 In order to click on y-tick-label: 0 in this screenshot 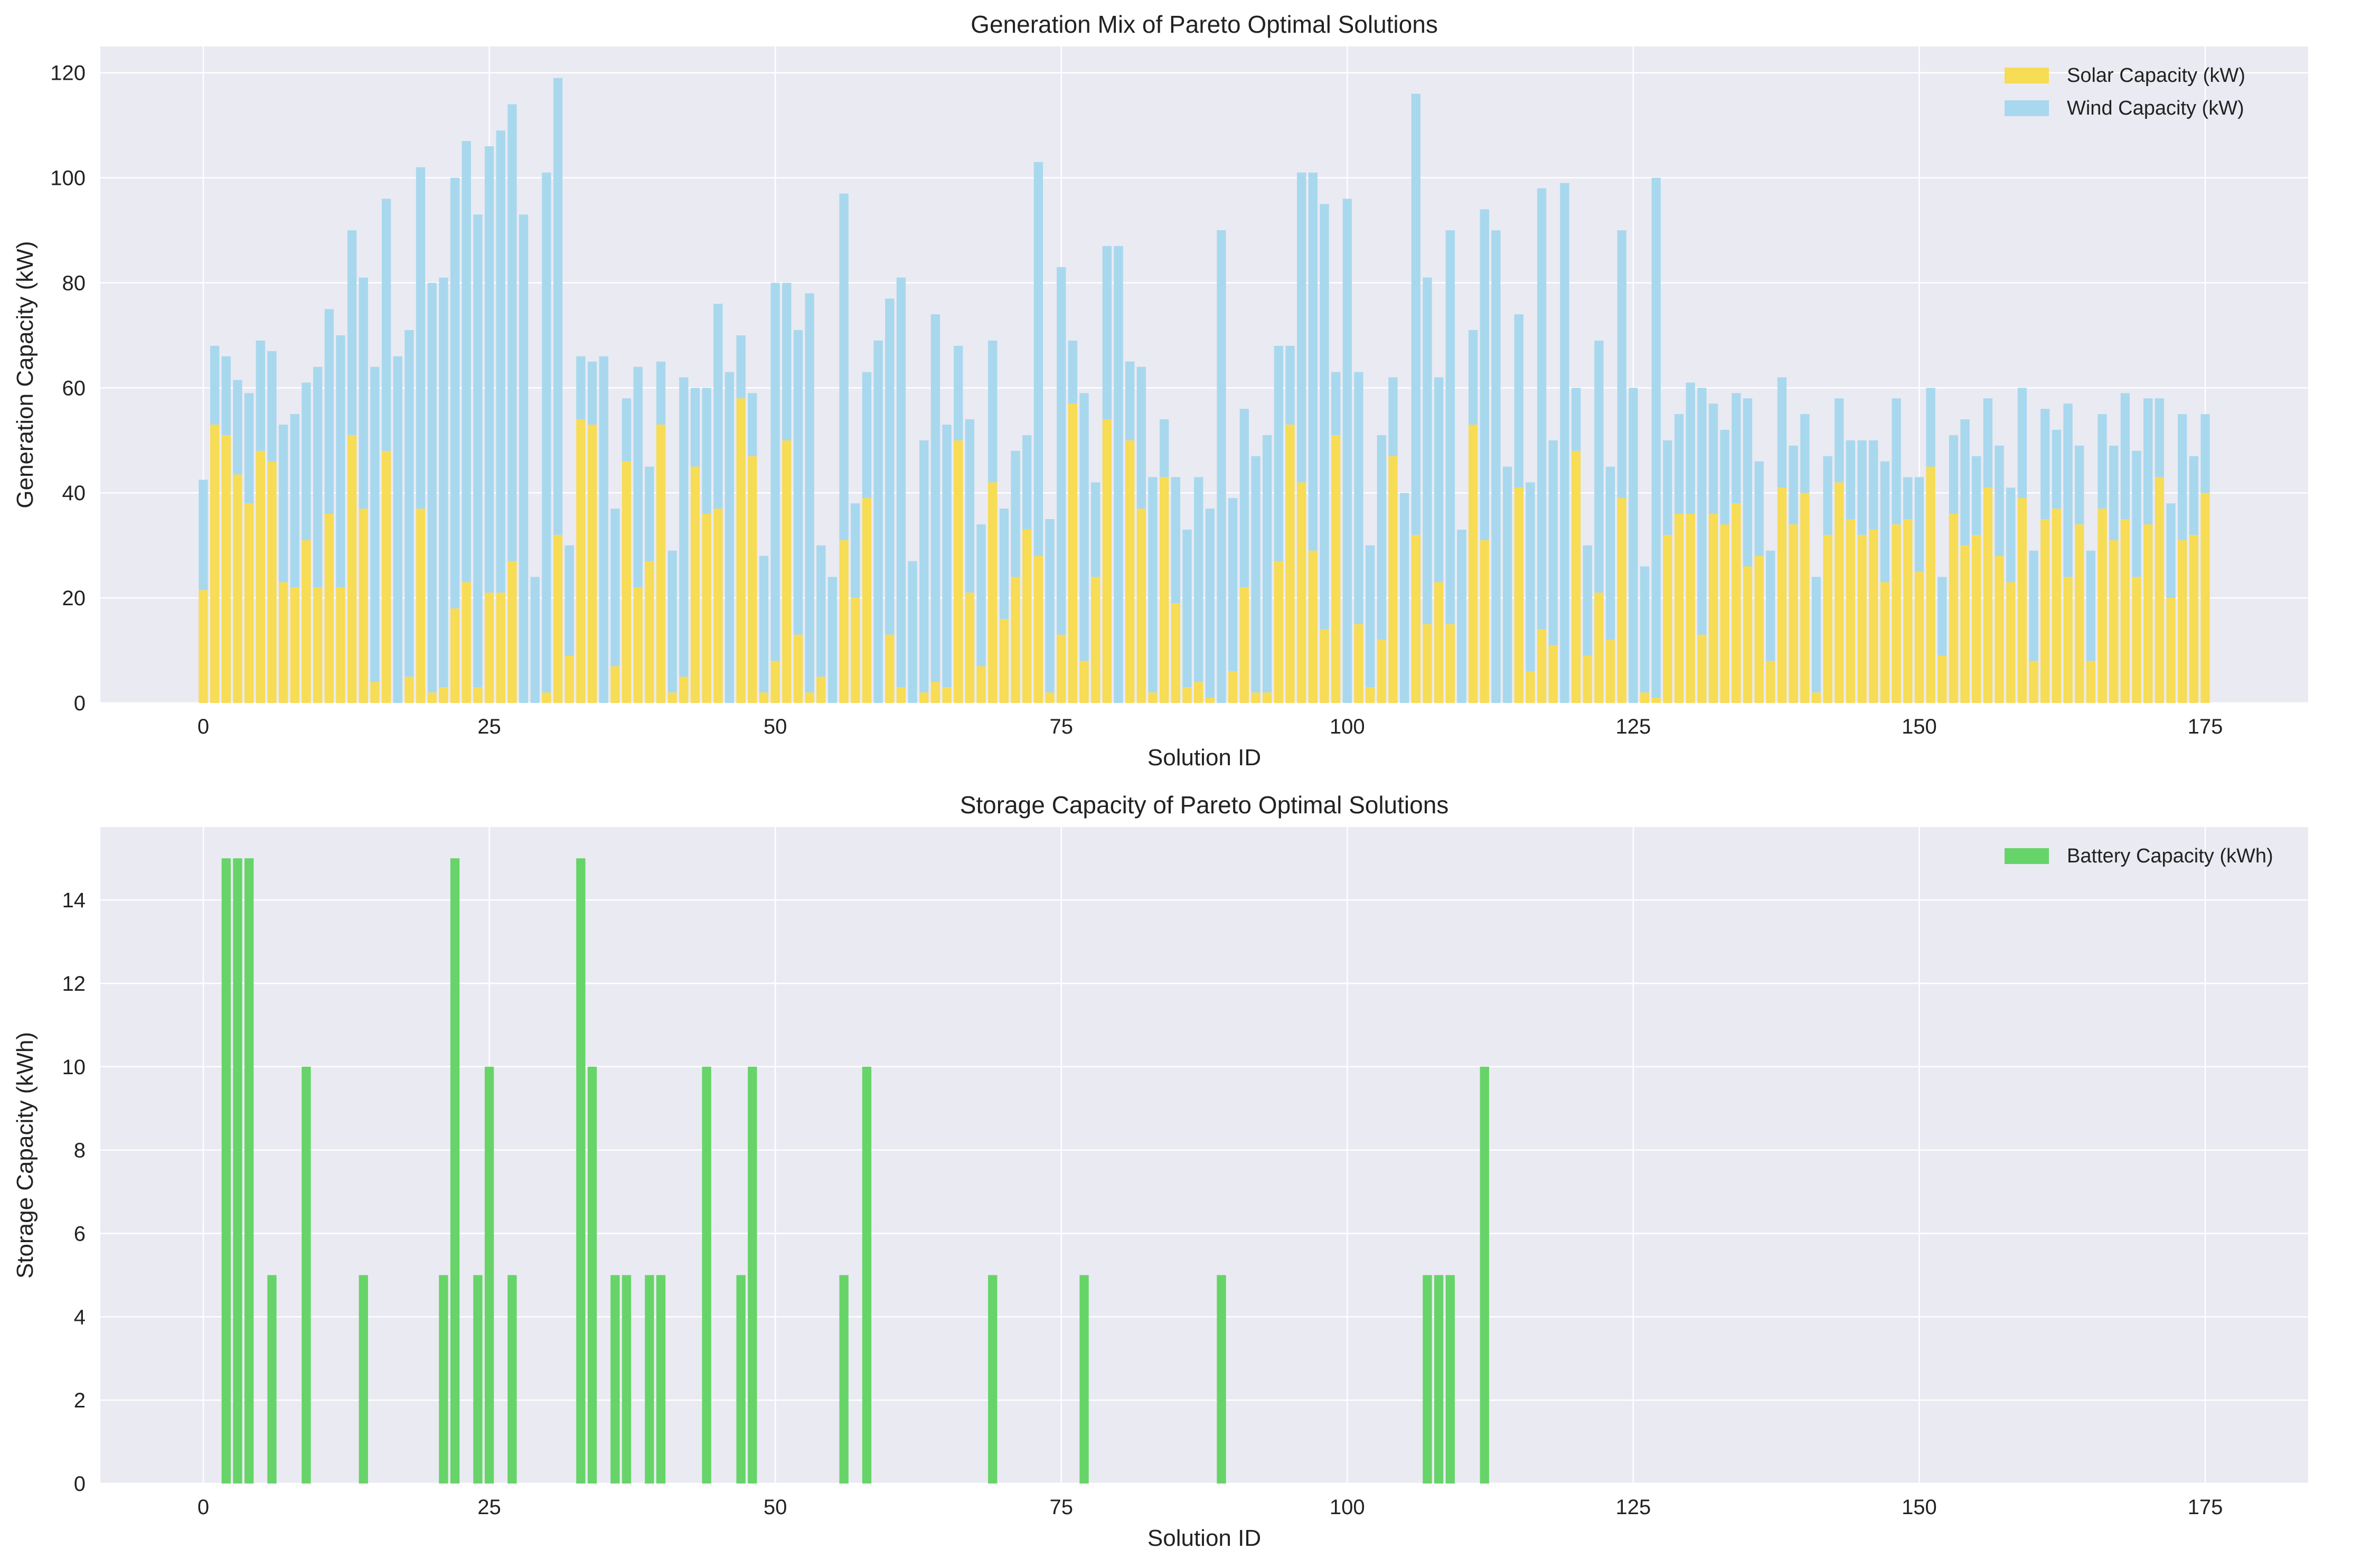, I will do `click(80, 703)`.